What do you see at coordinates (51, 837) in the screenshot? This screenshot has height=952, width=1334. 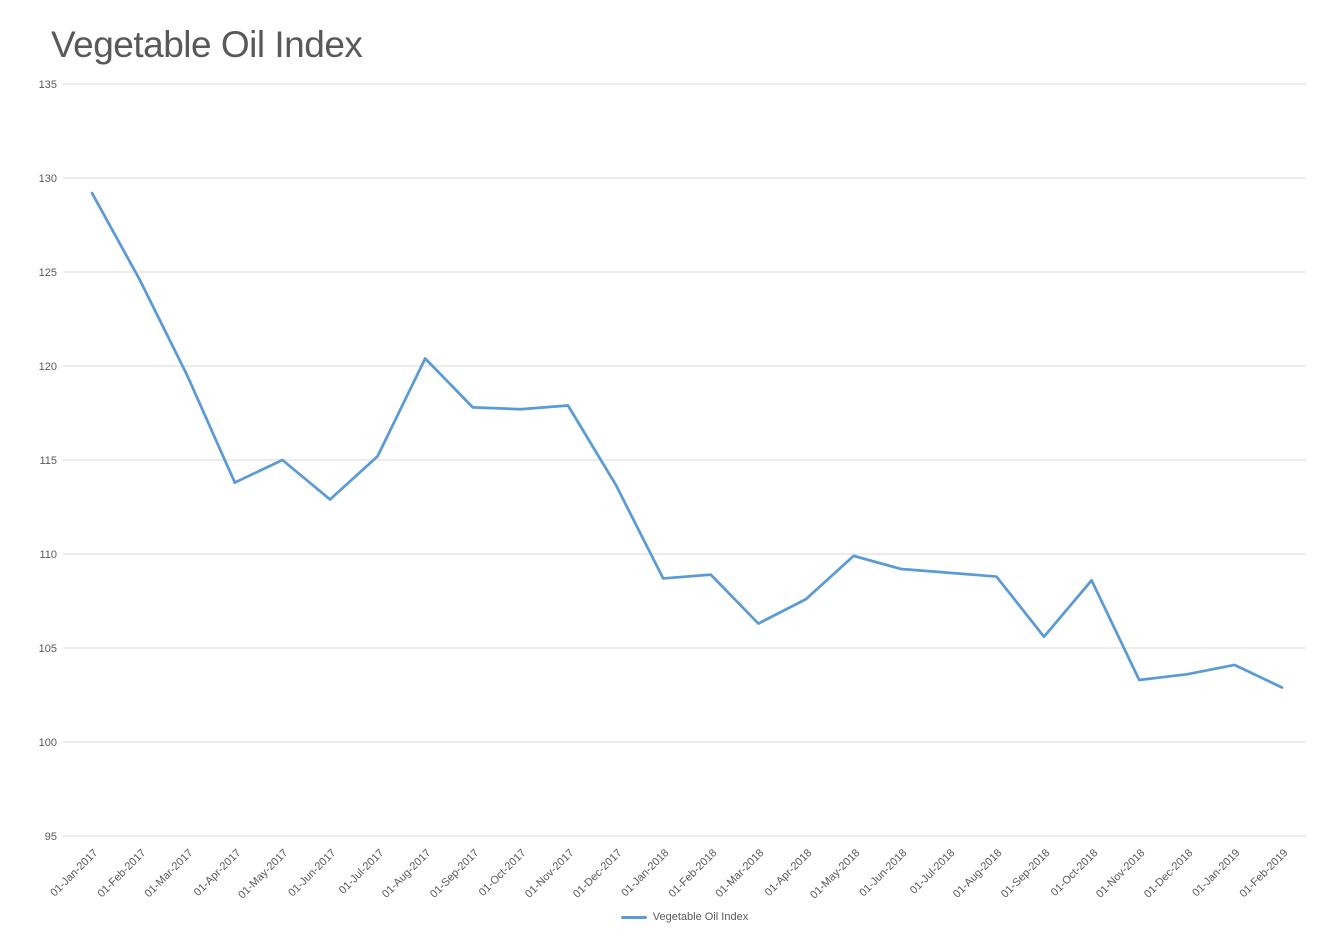 I see `y-tick-label: 95` at bounding box center [51, 837].